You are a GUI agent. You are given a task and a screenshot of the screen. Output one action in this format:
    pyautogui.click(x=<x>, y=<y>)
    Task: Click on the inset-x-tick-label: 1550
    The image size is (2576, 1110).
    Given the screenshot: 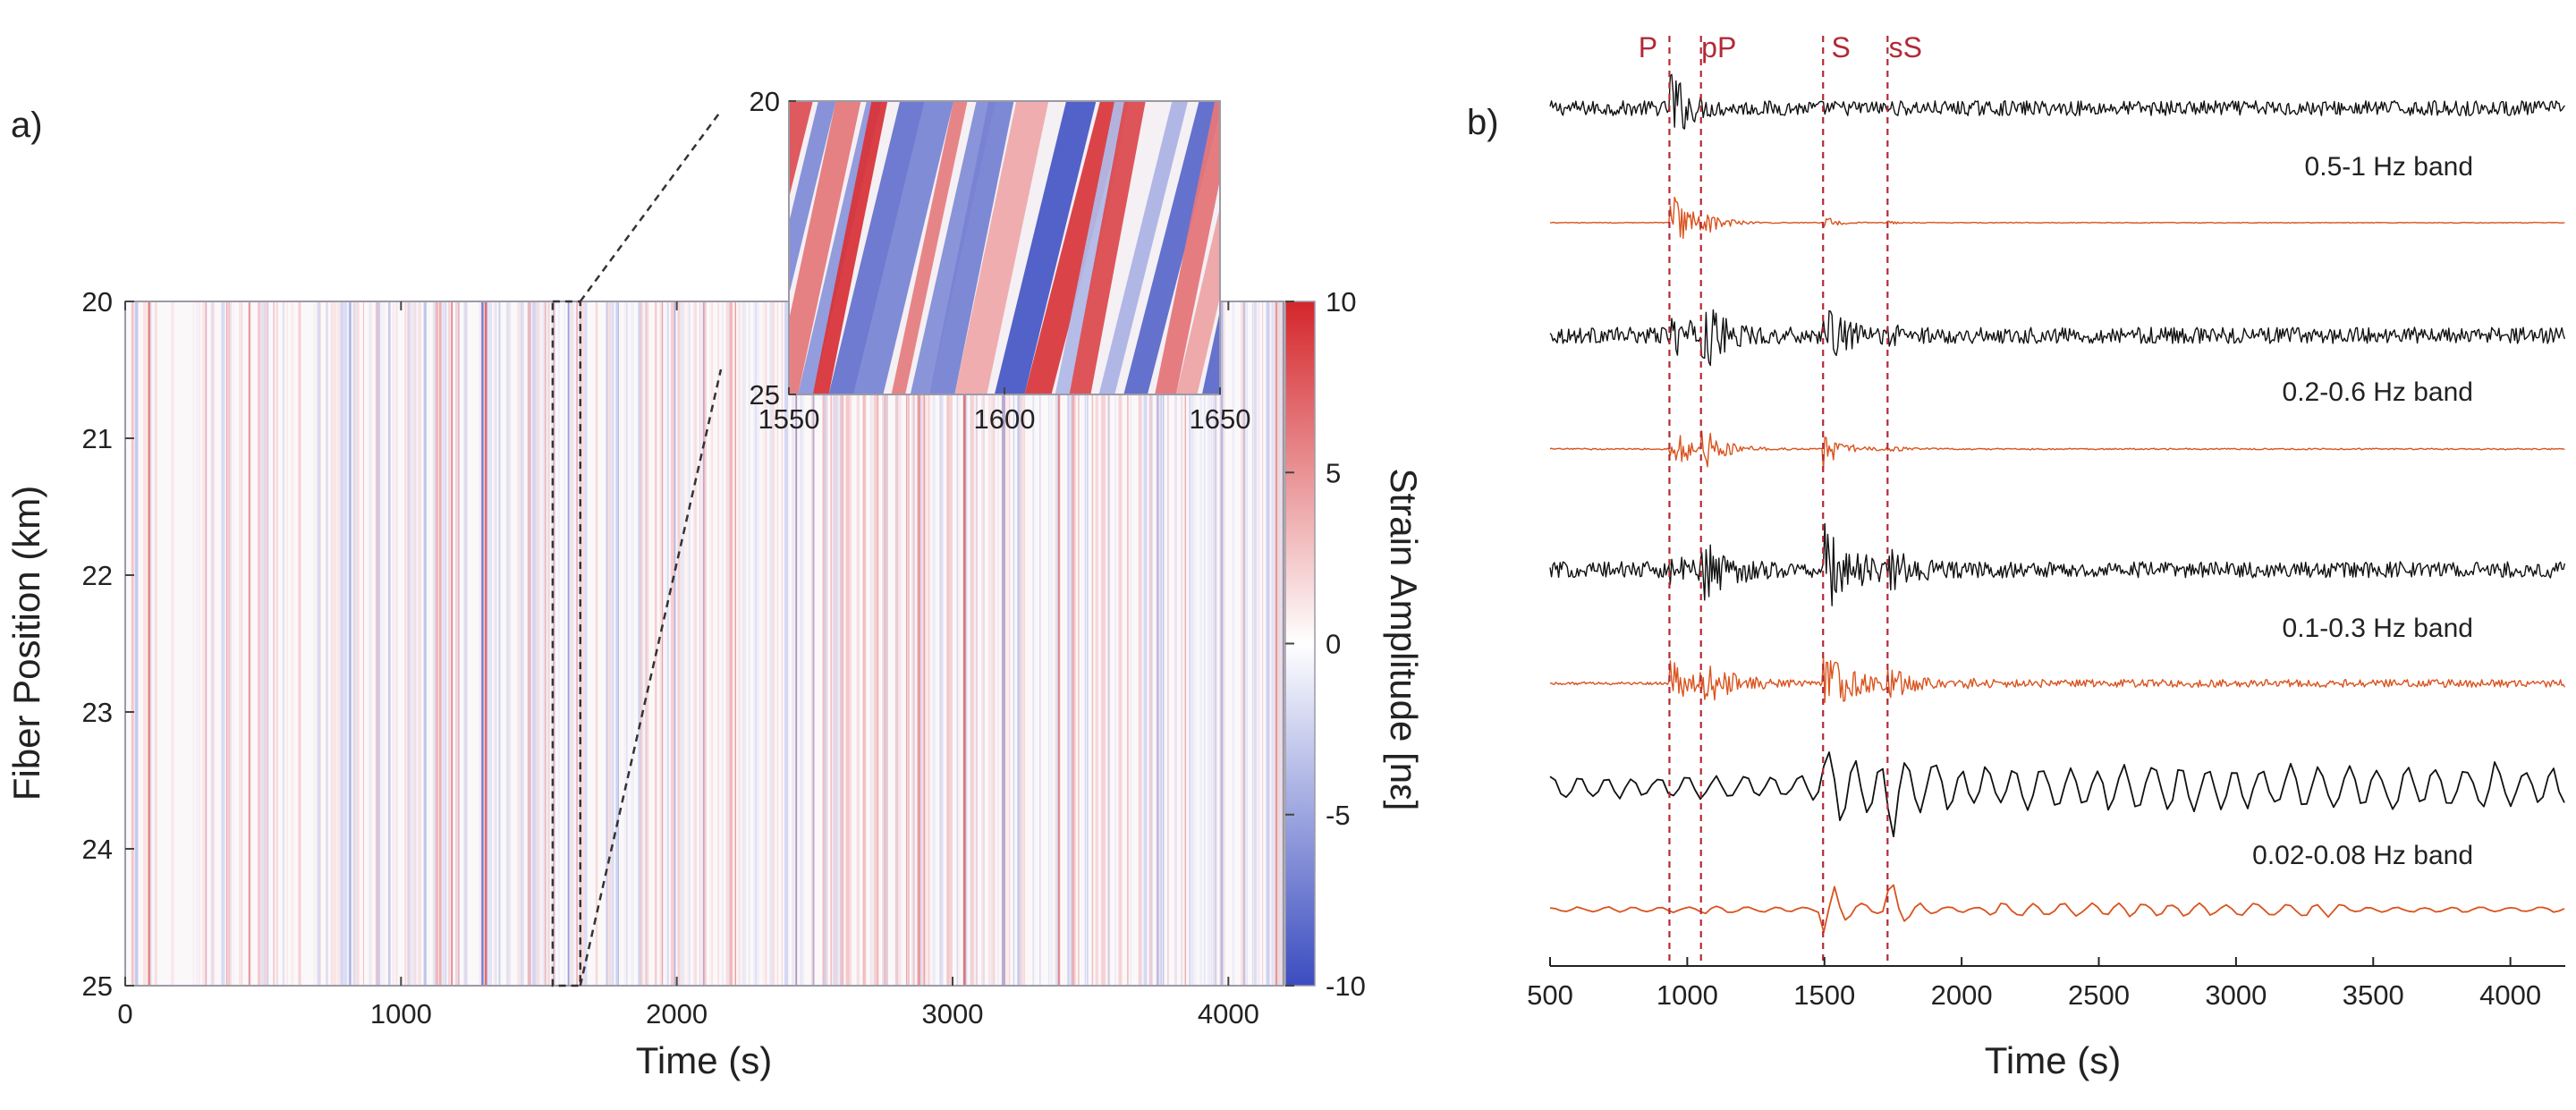 What is the action you would take?
    pyautogui.click(x=789, y=419)
    